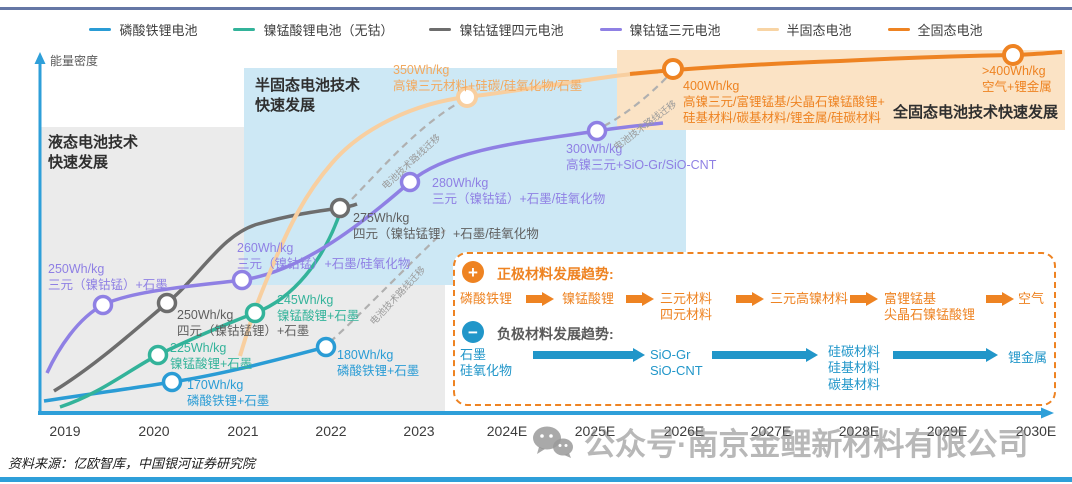 The height and width of the screenshot is (484, 1072). I want to click on milestone-label: 180Wh/kg 磷酸铁锂+石墨, so click(378, 363).